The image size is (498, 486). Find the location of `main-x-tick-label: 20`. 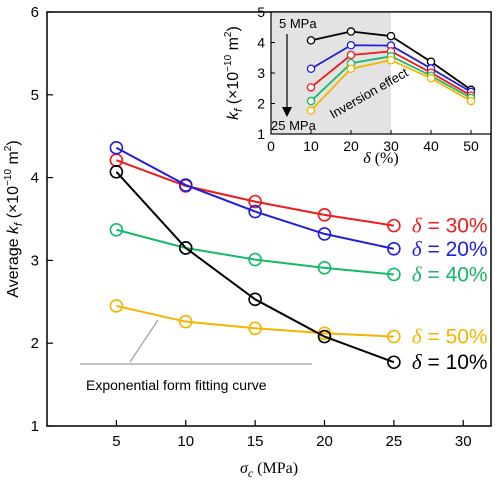

main-x-tick-label: 20 is located at coordinates (324, 441).